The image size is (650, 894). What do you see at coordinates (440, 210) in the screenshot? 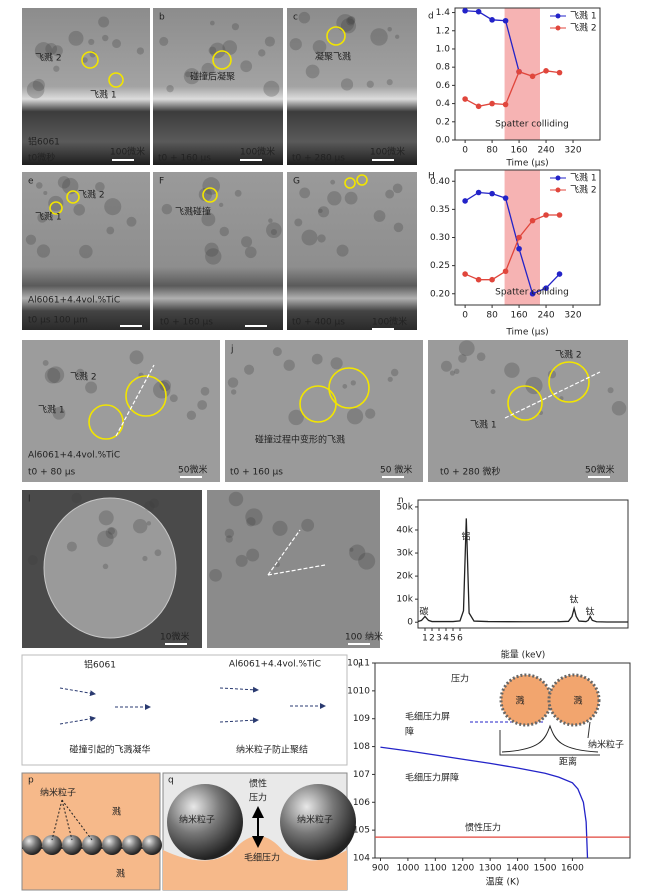
I see `y-tick-label: 0.35` at bounding box center [440, 210].